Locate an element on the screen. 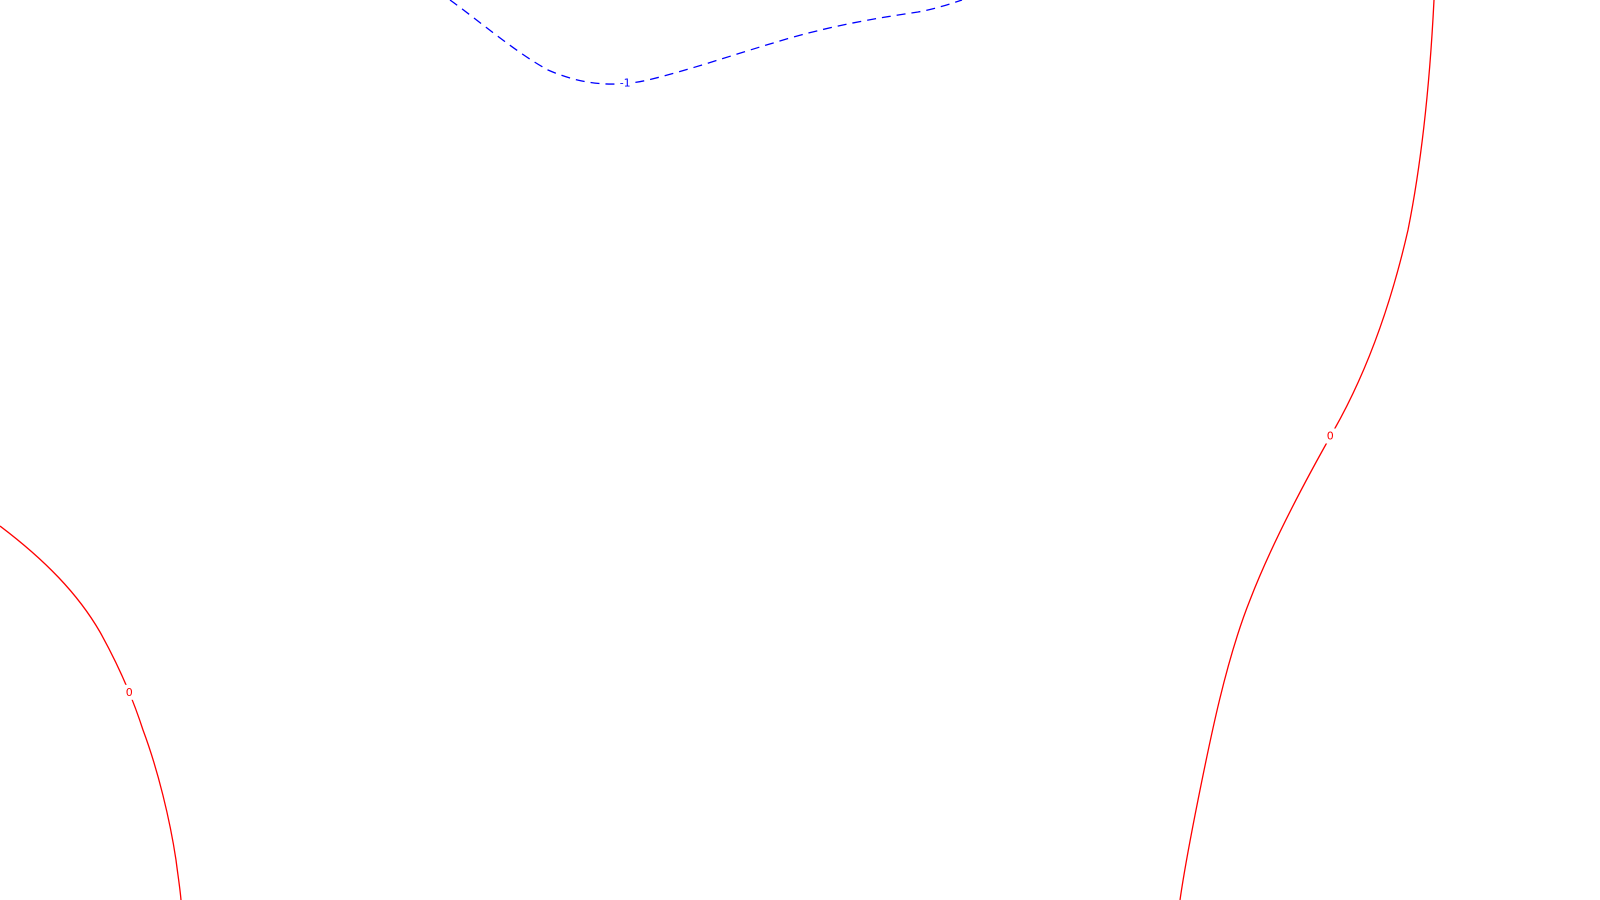 The height and width of the screenshot is (900, 1600). contour-label-minus-1: -1 is located at coordinates (625, 83).